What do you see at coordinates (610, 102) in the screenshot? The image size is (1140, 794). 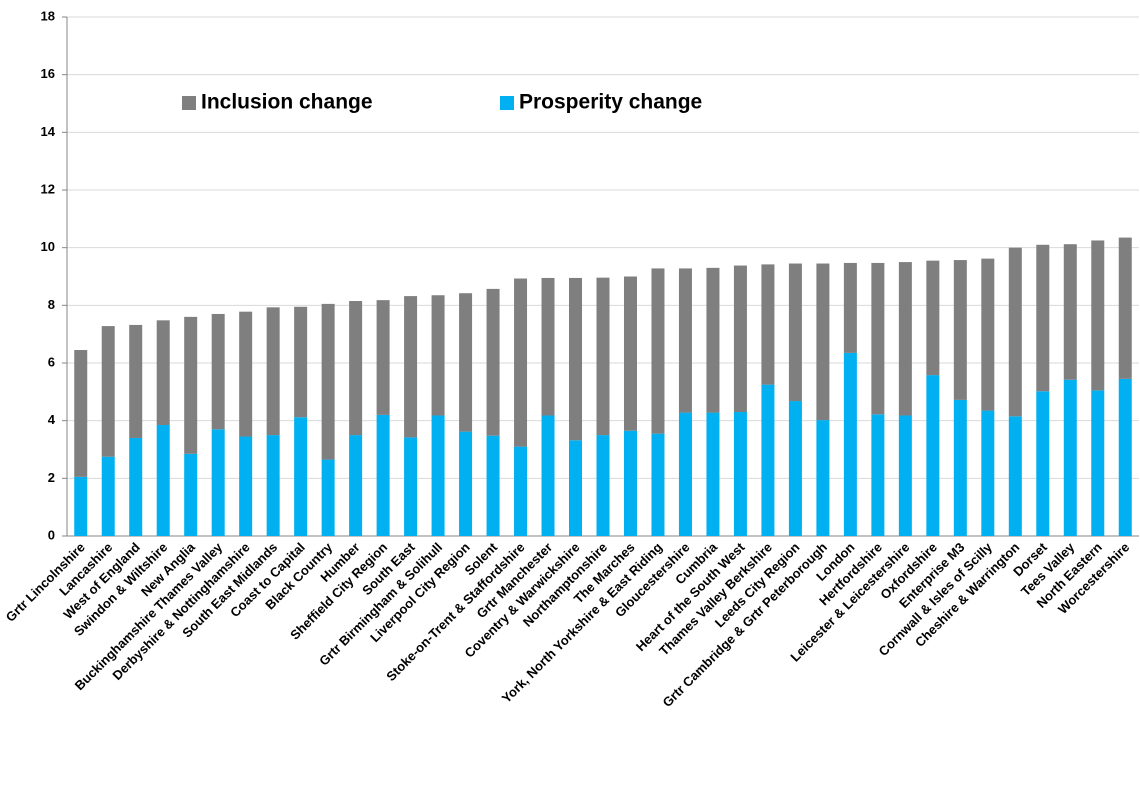 I see `legend-label: Prosperity change` at bounding box center [610, 102].